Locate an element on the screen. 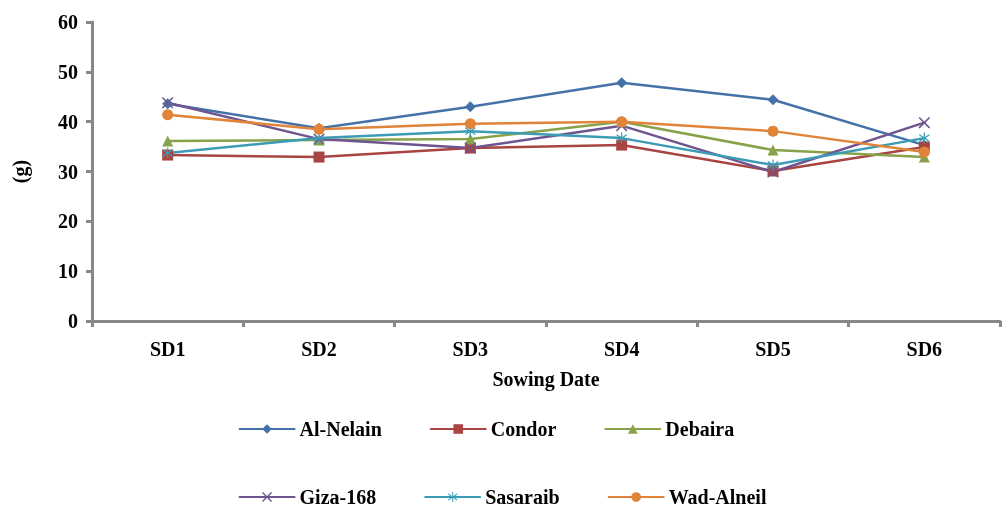 The width and height of the screenshot is (1005, 516). x-tick-label: SD5 is located at coordinates (773, 349).